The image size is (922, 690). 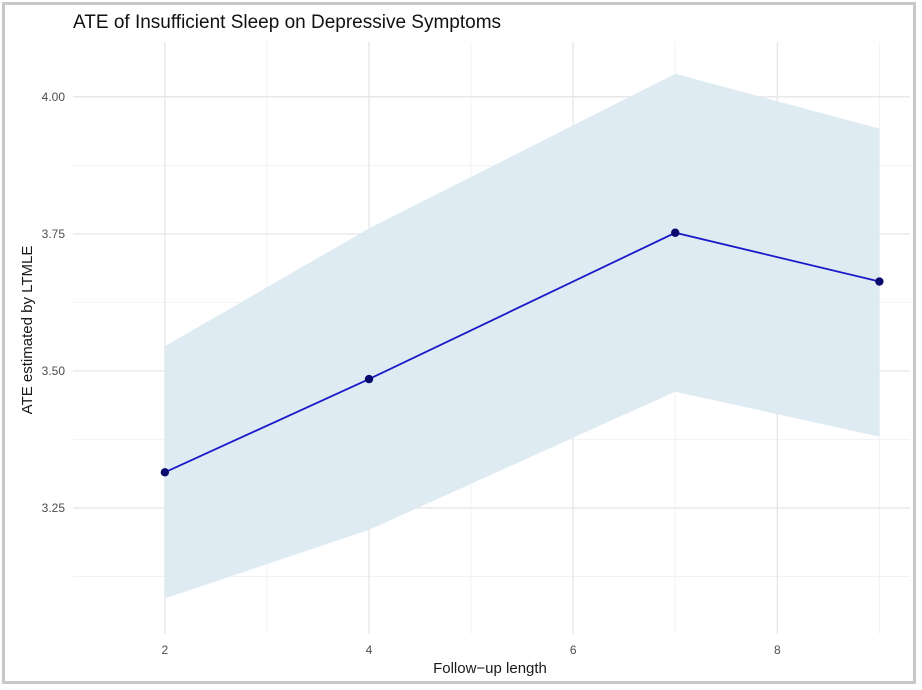 What do you see at coordinates (573, 650) in the screenshot?
I see `x-tick-label: 6` at bounding box center [573, 650].